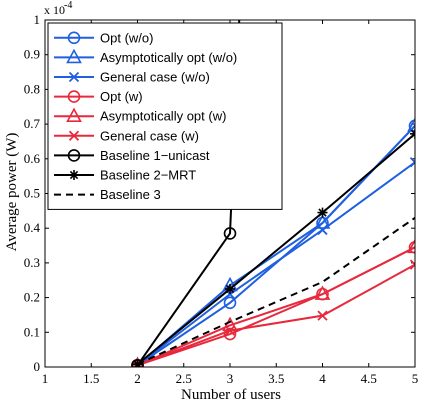 This screenshot has height=404, width=425. Describe the element at coordinates (168, 57) in the screenshot. I see `legend-label: Asymptotically opt (w/o)` at that location.